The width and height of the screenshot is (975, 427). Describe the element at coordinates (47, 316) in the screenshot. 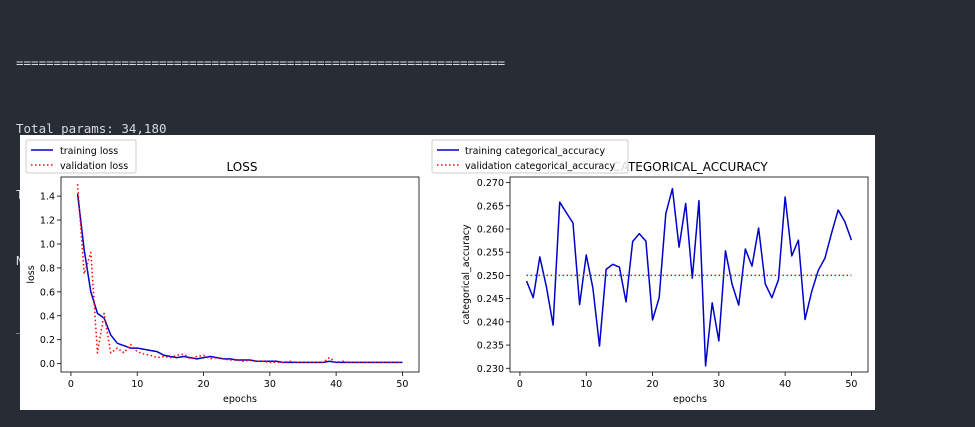

I see `loss-ytick-label: 0.4` at that location.